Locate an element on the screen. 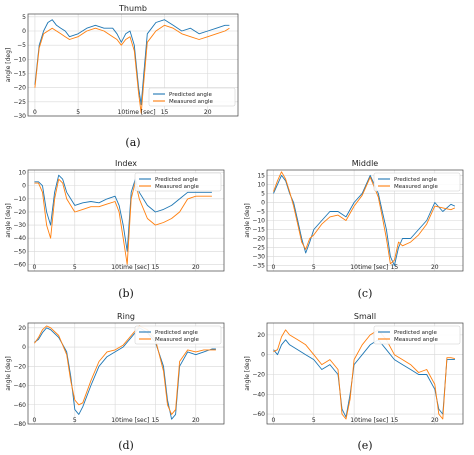  subfigure-caption: (a) is located at coordinates (132, 142).